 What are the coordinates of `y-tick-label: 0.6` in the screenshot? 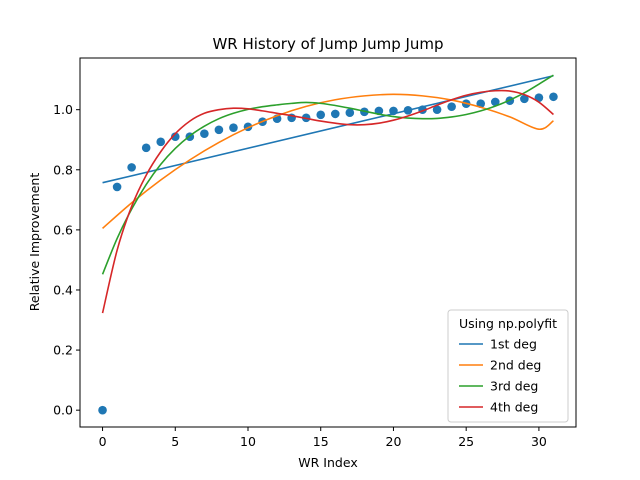 It's located at (63, 229).